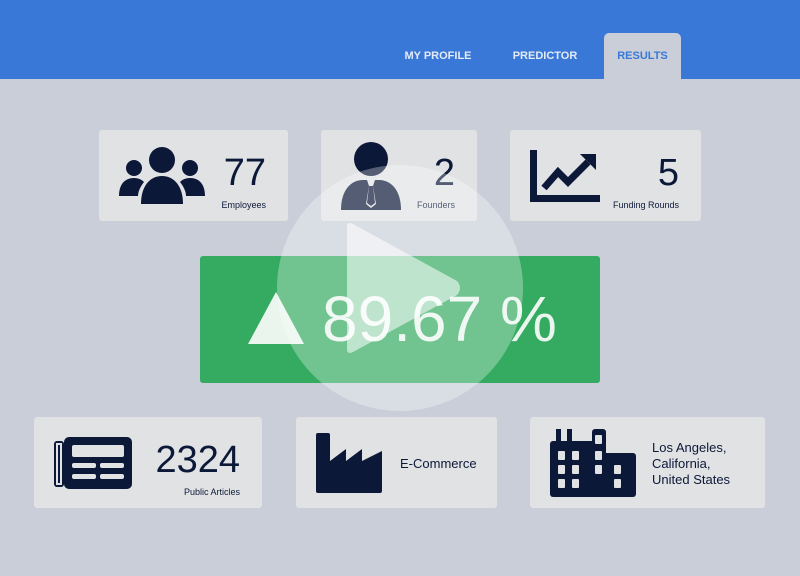 This screenshot has width=800, height=576. What do you see at coordinates (211, 492) in the screenshot?
I see `articles-label: Public Articles` at bounding box center [211, 492].